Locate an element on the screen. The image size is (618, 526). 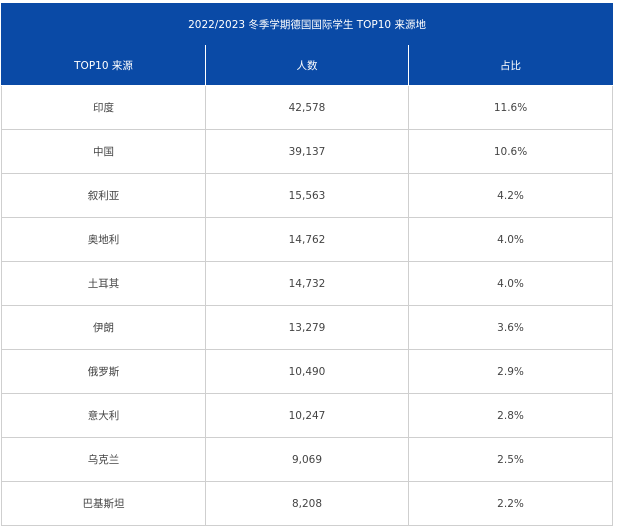
header-source: TOP10 来源 is located at coordinates (103, 65).